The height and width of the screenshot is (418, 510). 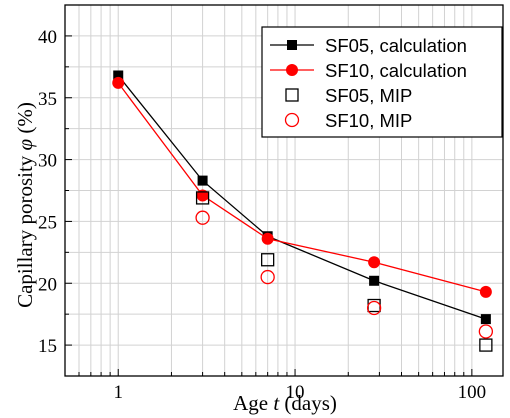 What do you see at coordinates (47, 346) in the screenshot?
I see `y-tick-label: 15` at bounding box center [47, 346].